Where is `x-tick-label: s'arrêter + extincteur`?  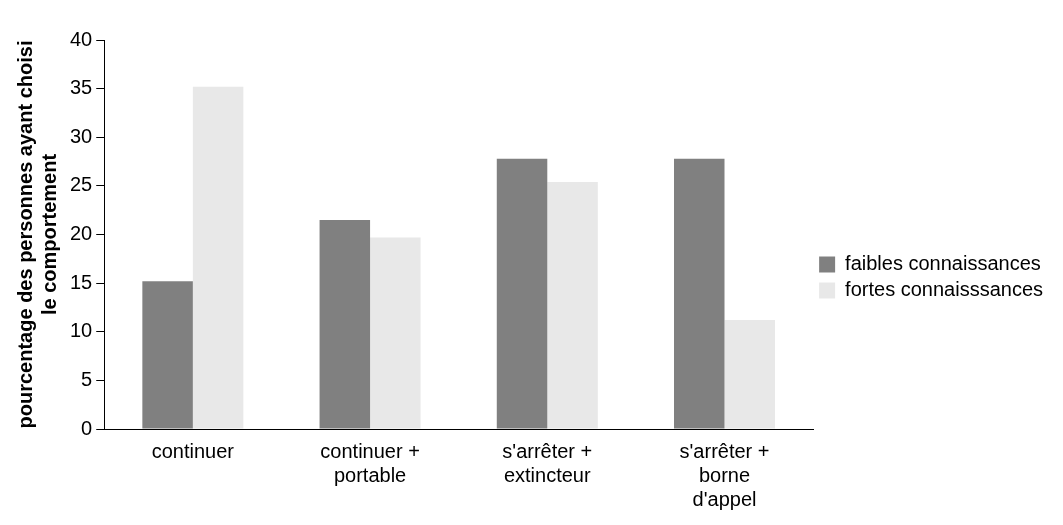
x-tick-label: s'arrêter + extincteur is located at coordinates (547, 462).